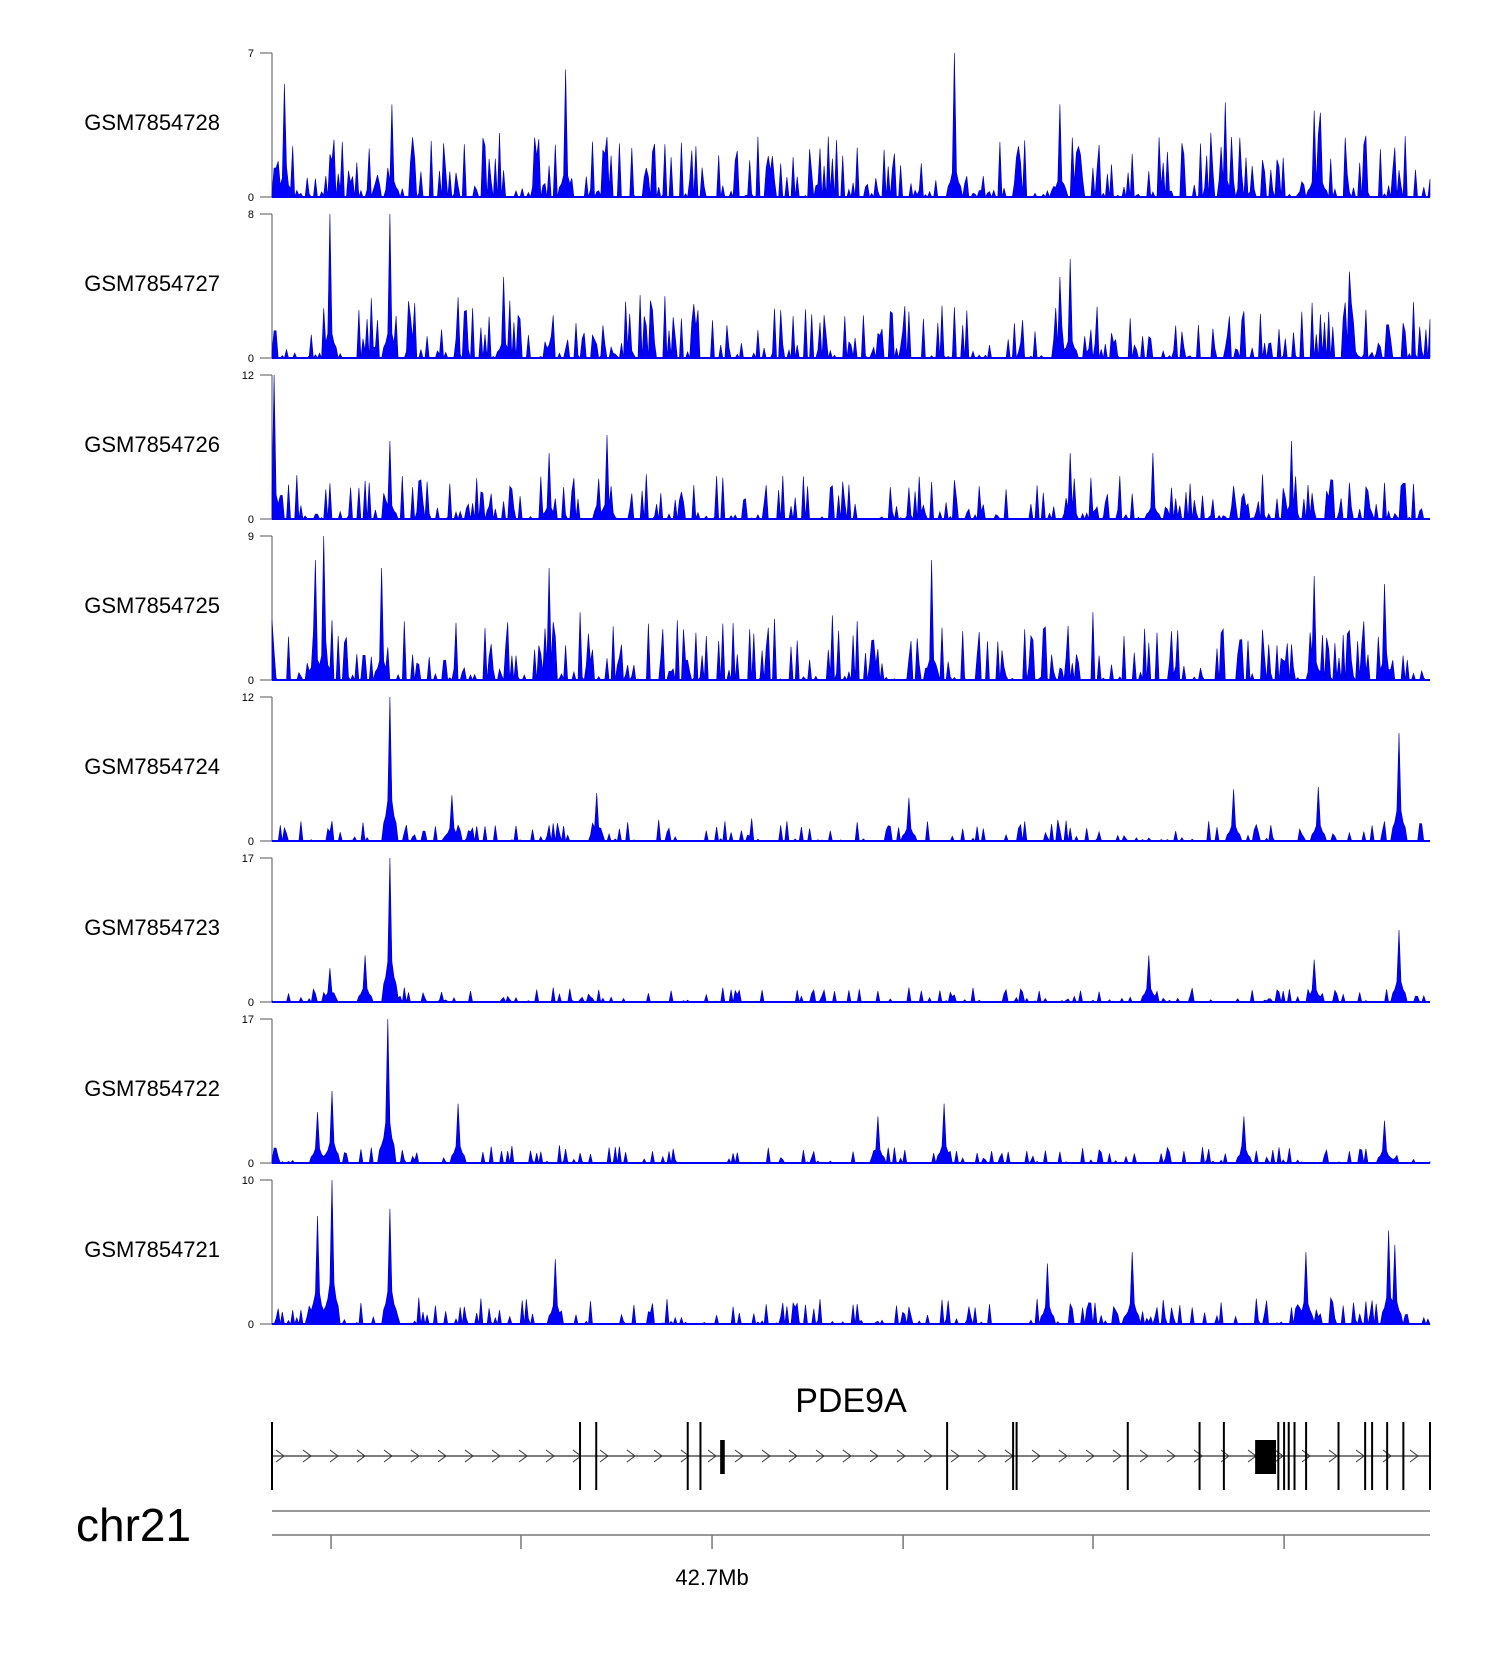  What do you see at coordinates (152, 1088) in the screenshot?
I see `track-label: GSM7854722` at bounding box center [152, 1088].